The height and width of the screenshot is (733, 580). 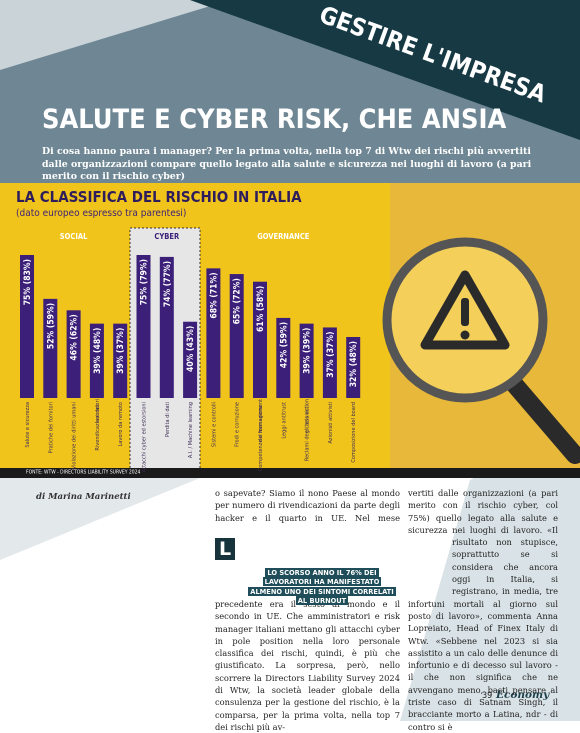 What do you see at coordinates (308, 351) in the screenshot?
I see `value-label: 39% (39%)` at bounding box center [308, 351].